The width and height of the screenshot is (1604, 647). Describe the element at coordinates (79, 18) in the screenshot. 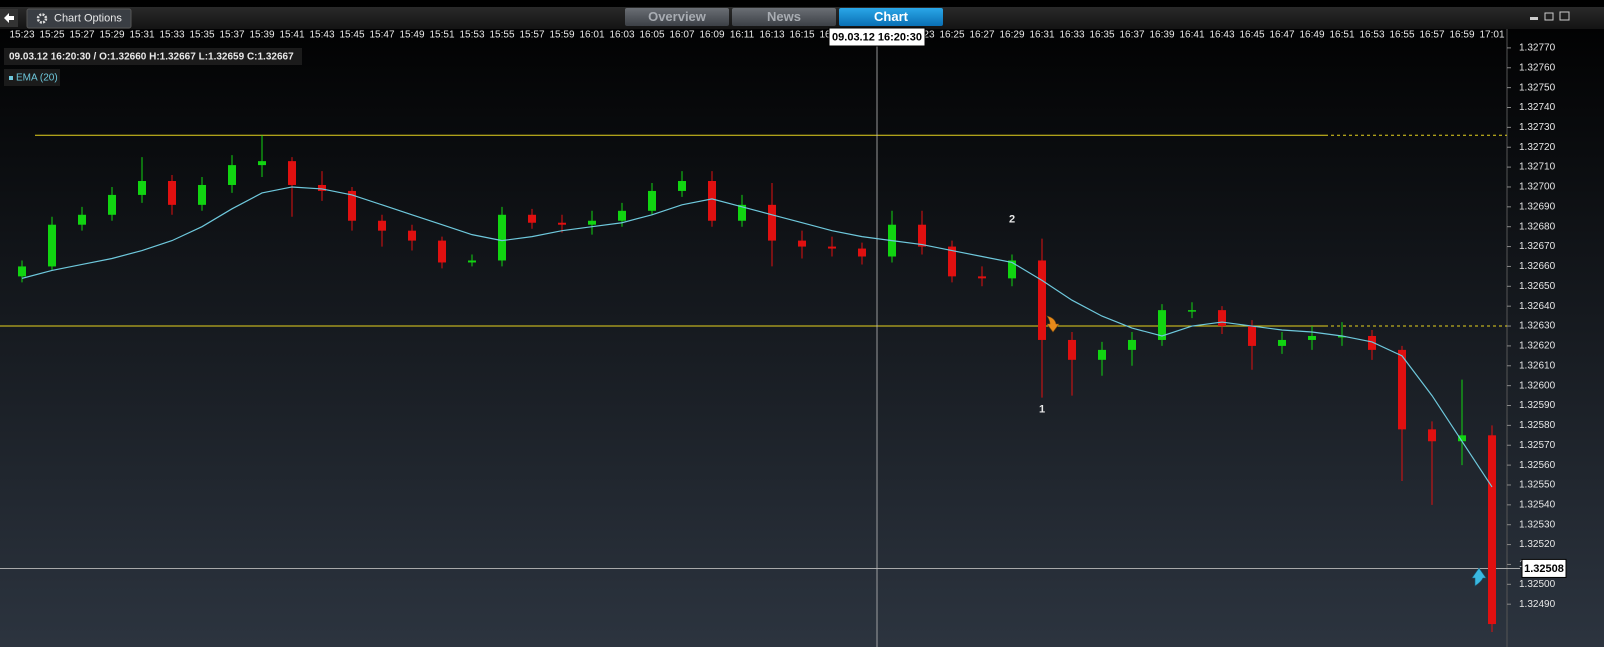

I see `chart-options-button` at that location.